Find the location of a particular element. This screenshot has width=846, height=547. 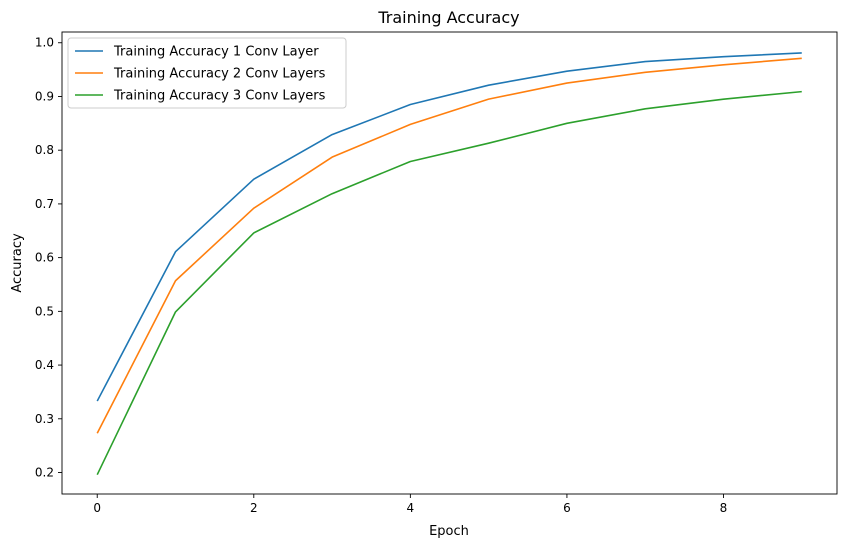

y-tick-label: 1.0 is located at coordinates (44, 43).